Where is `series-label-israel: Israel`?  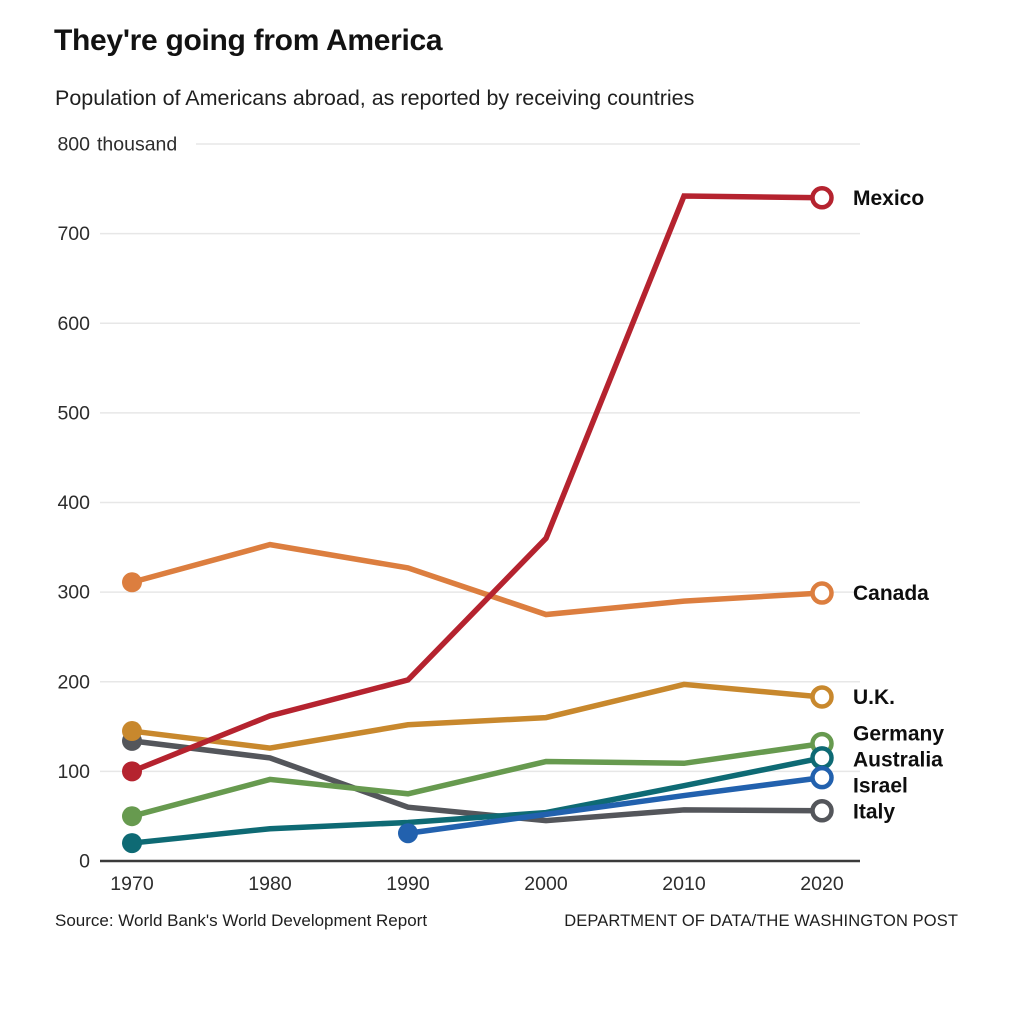 series-label-israel: Israel is located at coordinates (880, 785).